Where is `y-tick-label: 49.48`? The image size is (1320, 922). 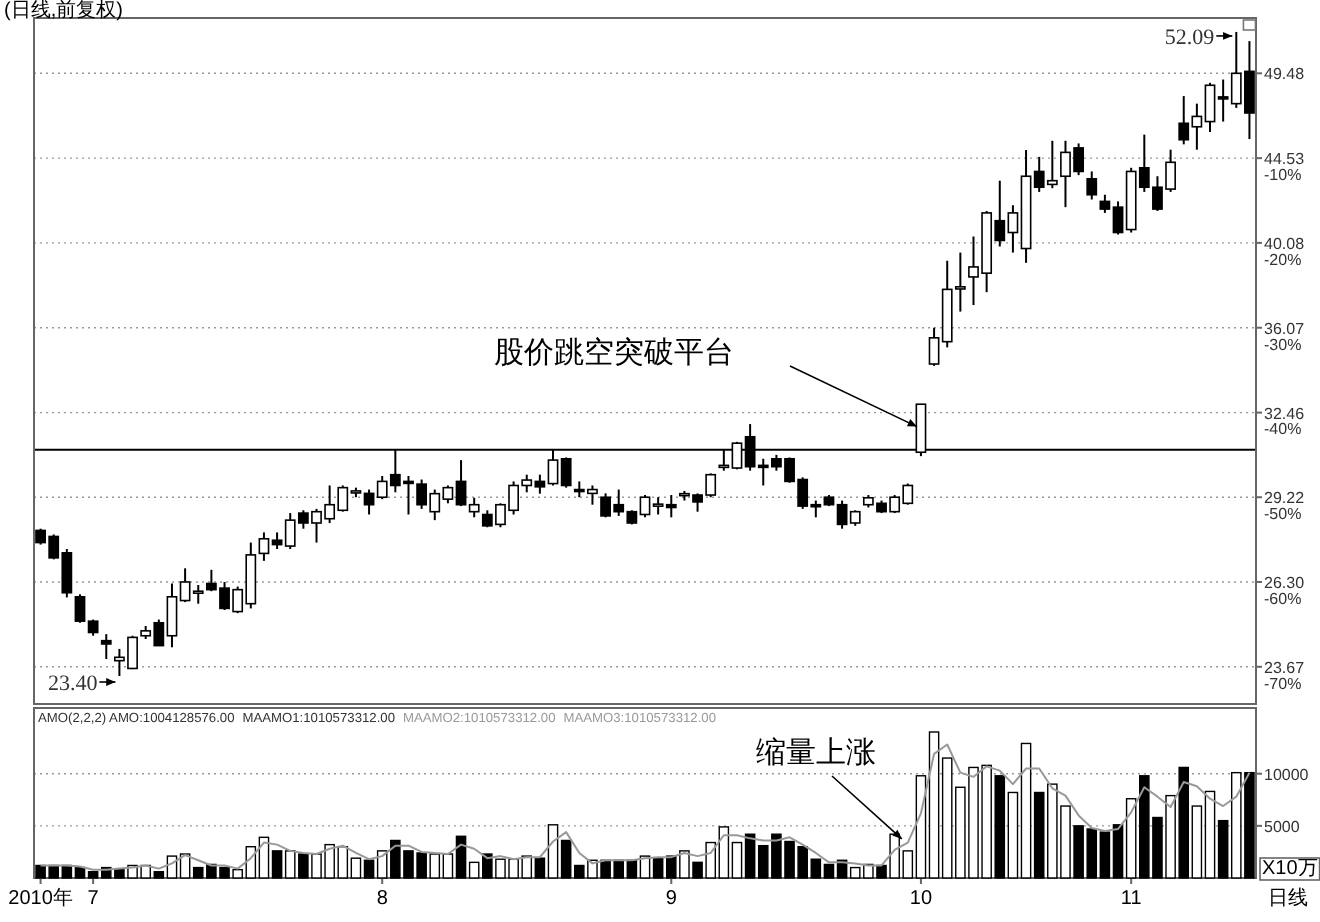
y-tick-label: 49.48 is located at coordinates (1285, 74).